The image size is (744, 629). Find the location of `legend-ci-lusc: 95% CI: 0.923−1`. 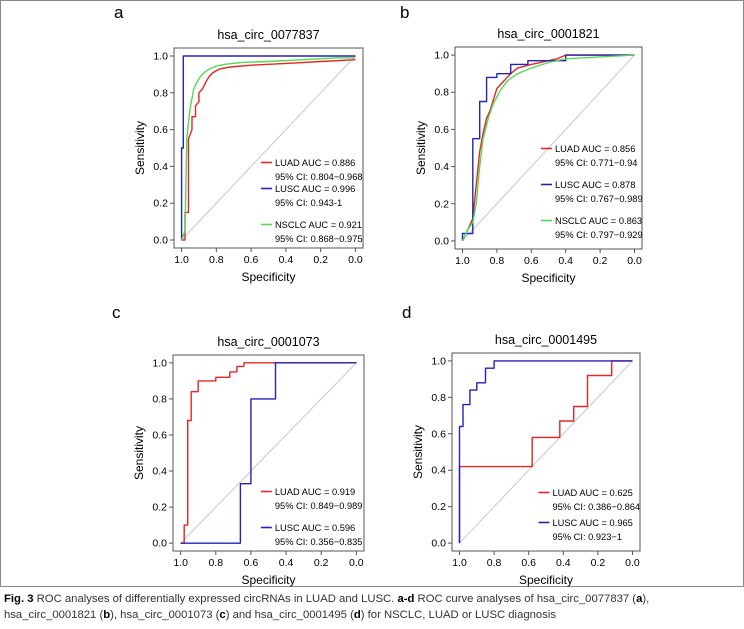

legend-ci-lusc: 95% CI: 0.923−1 is located at coordinates (587, 537).